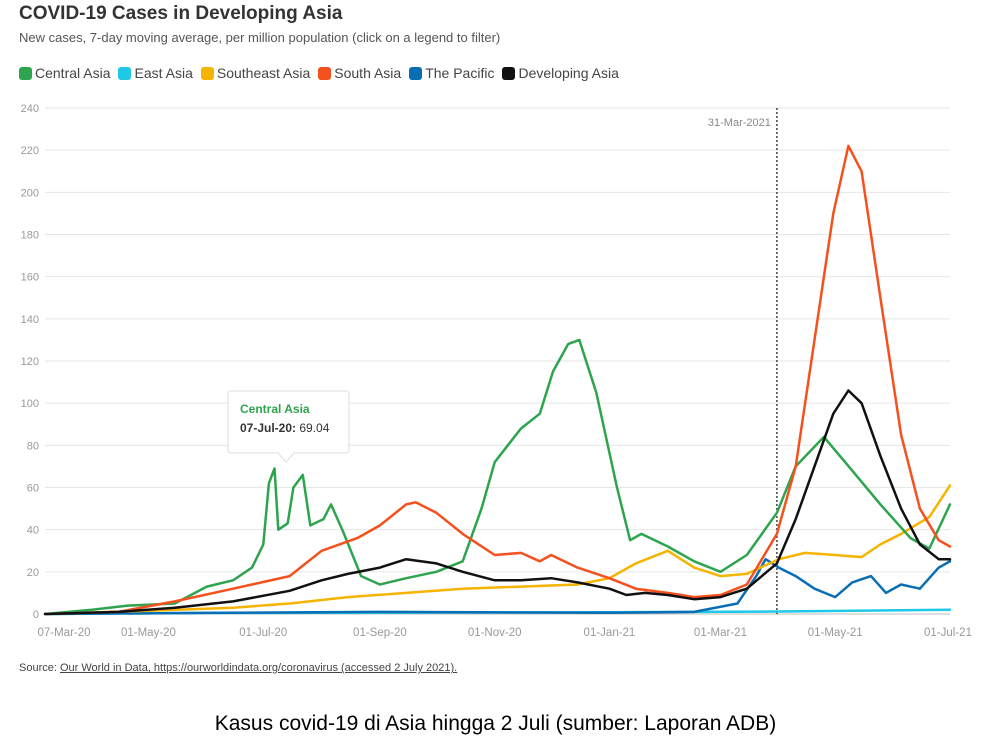 The image size is (991, 742). What do you see at coordinates (286, 457) in the screenshot?
I see `tooltip-pointer` at bounding box center [286, 457].